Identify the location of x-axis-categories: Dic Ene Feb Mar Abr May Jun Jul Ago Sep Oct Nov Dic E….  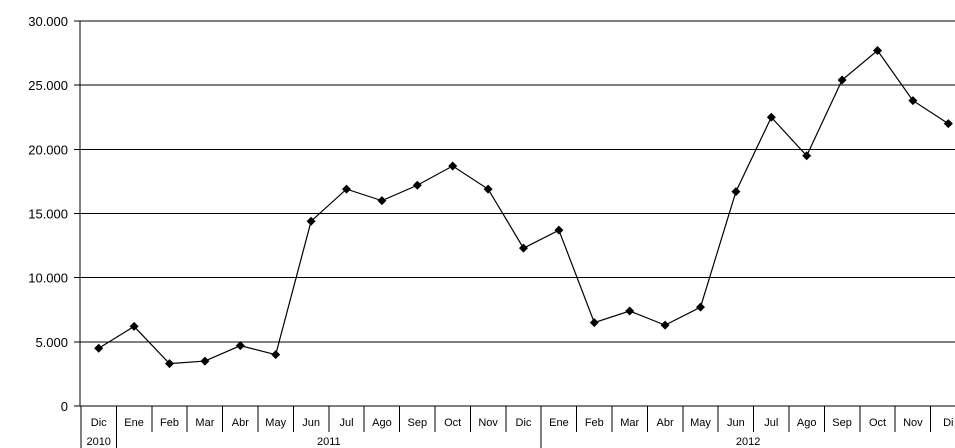
(516, 427).